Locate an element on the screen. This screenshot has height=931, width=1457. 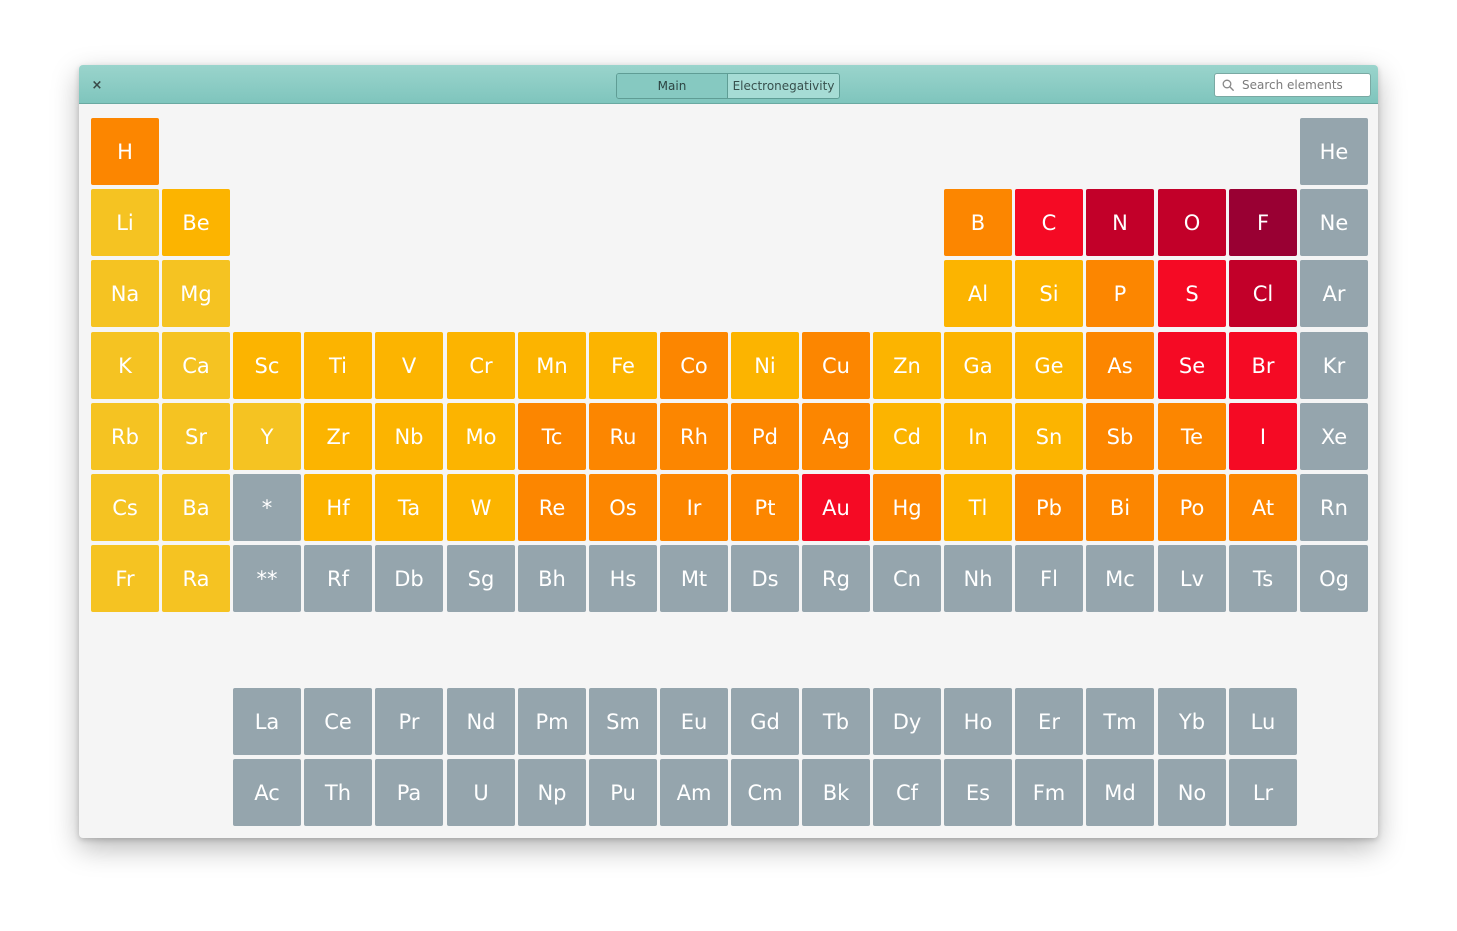
element-p: P is located at coordinates (1120, 293).